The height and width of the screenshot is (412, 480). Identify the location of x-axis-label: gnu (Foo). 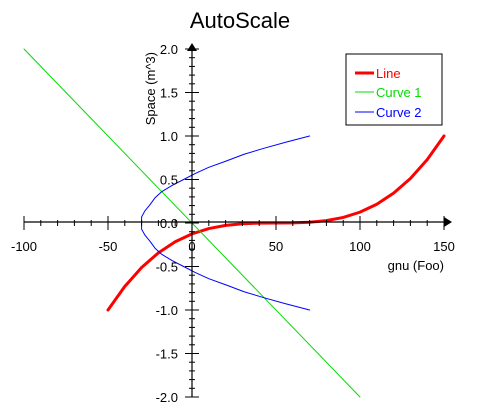
(416, 265).